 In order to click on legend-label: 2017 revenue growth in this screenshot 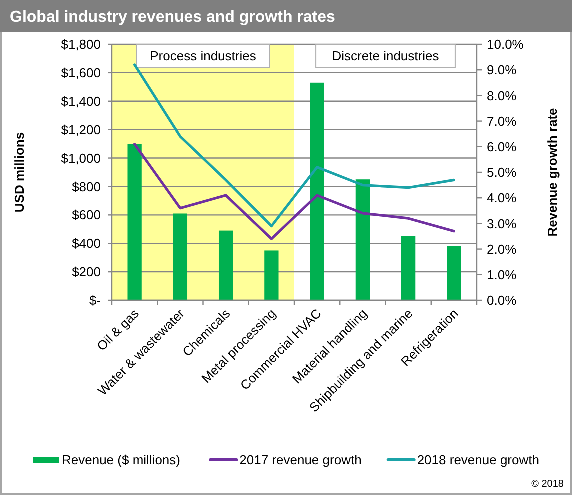, I will do `click(301, 460)`.